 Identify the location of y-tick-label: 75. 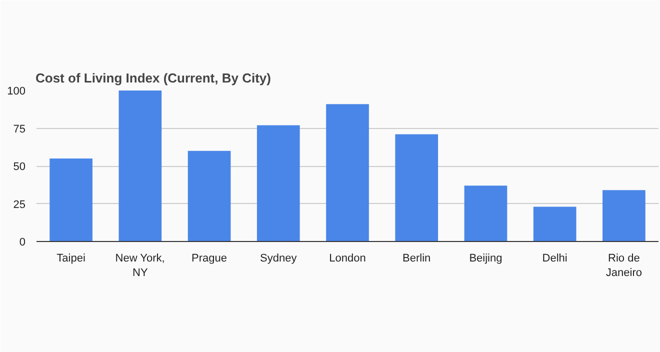
(19, 129).